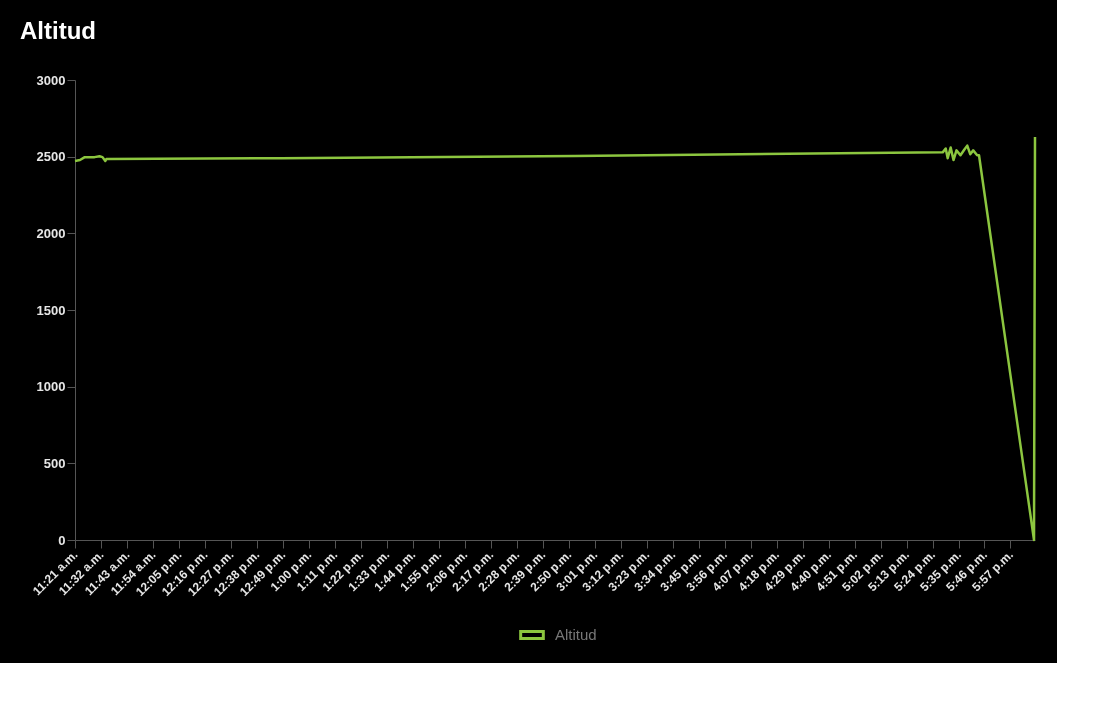 This screenshot has height=711, width=1101. What do you see at coordinates (576, 634) in the screenshot?
I see `legend-label: Altitud` at bounding box center [576, 634].